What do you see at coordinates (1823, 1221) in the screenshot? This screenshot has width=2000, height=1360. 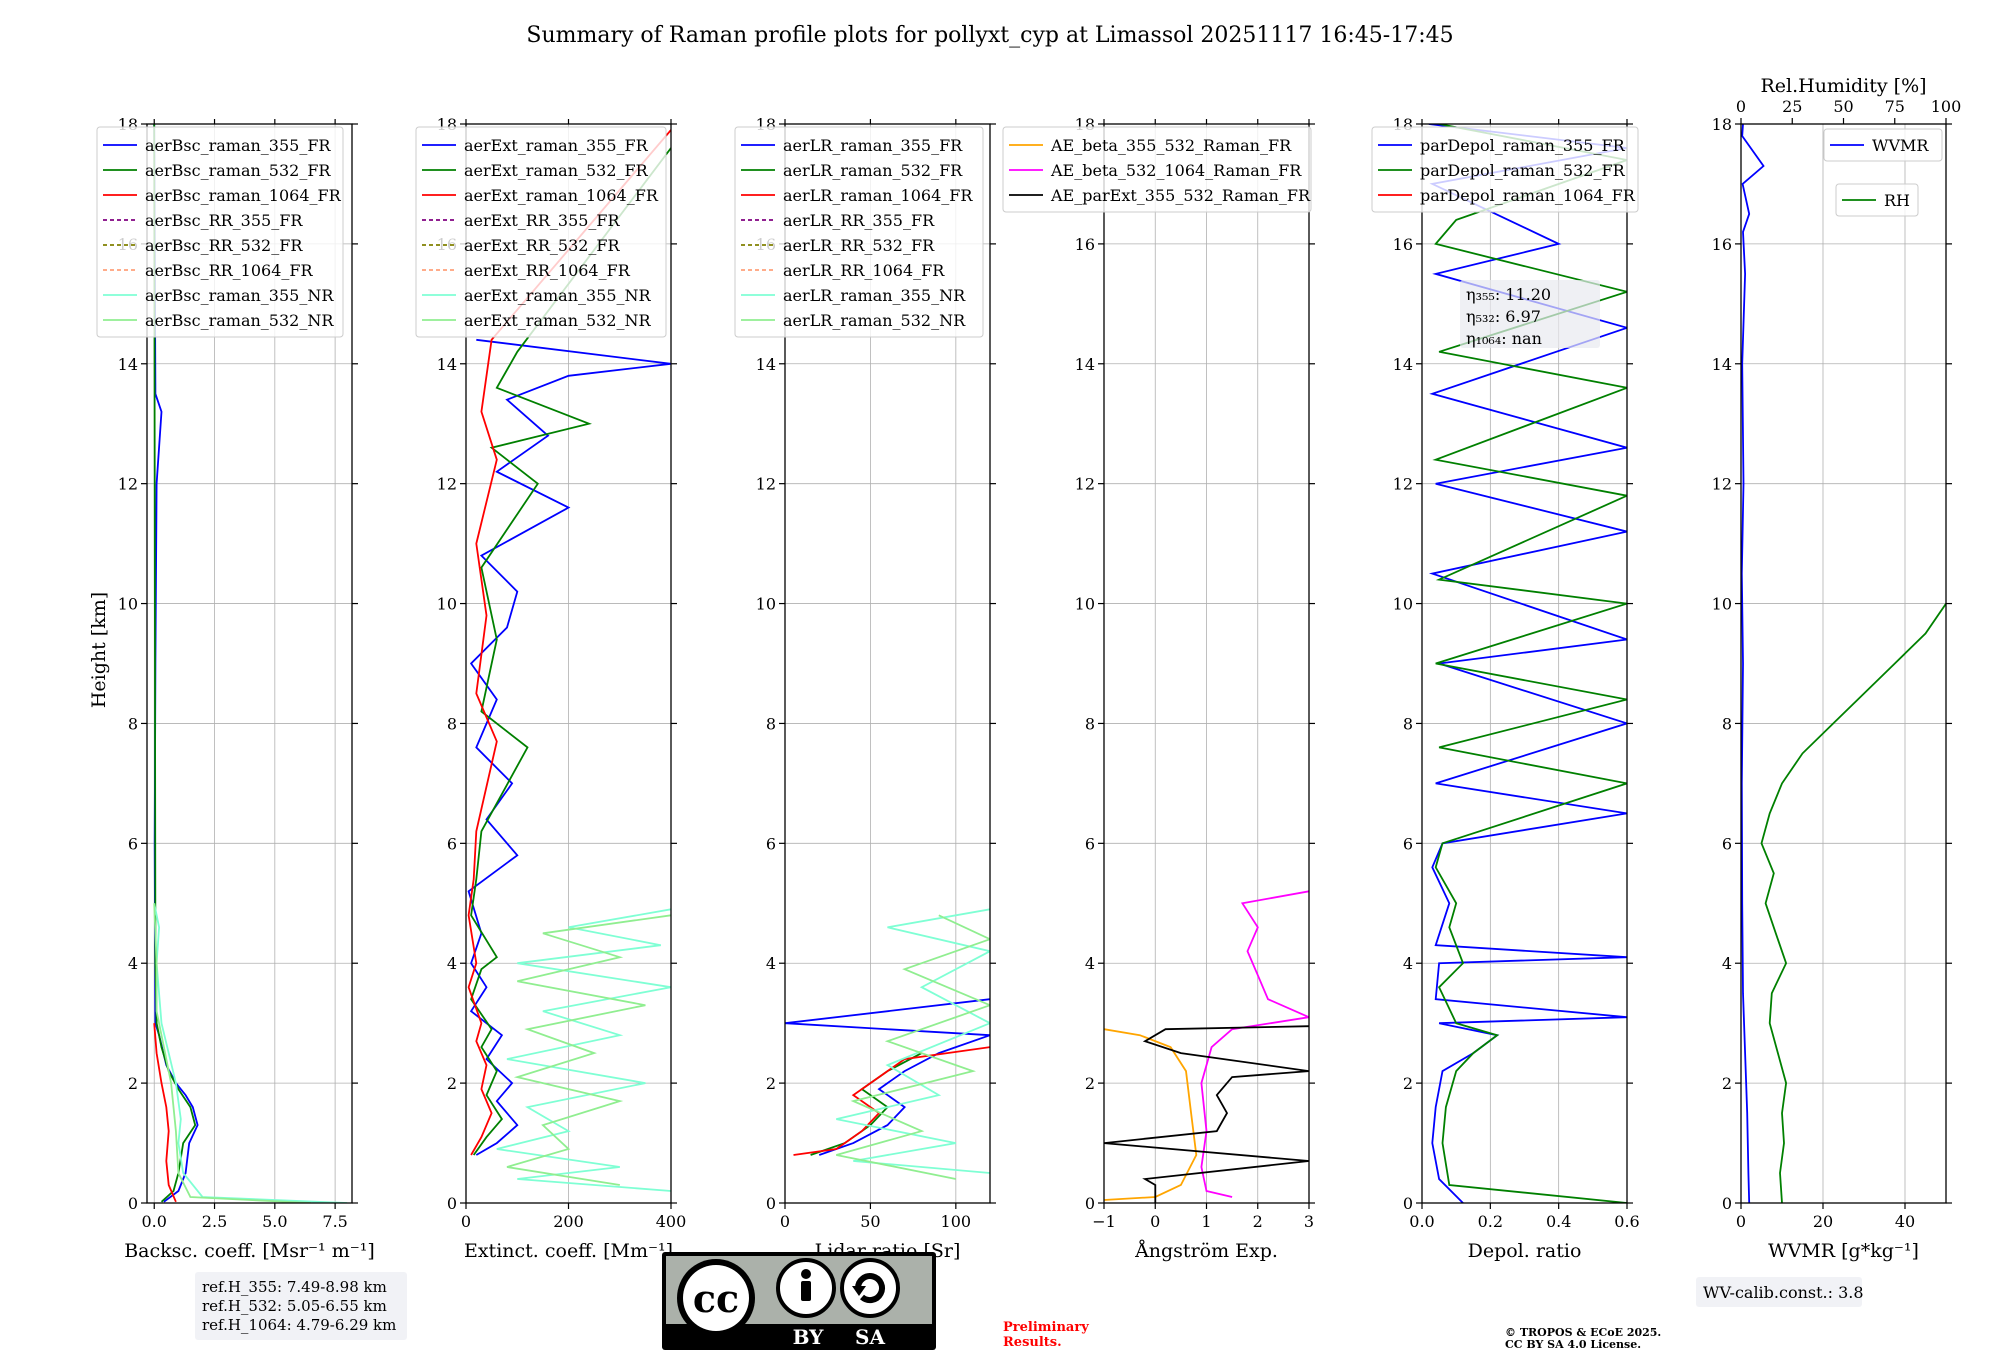 I see `x-tick-label: 20` at bounding box center [1823, 1221].